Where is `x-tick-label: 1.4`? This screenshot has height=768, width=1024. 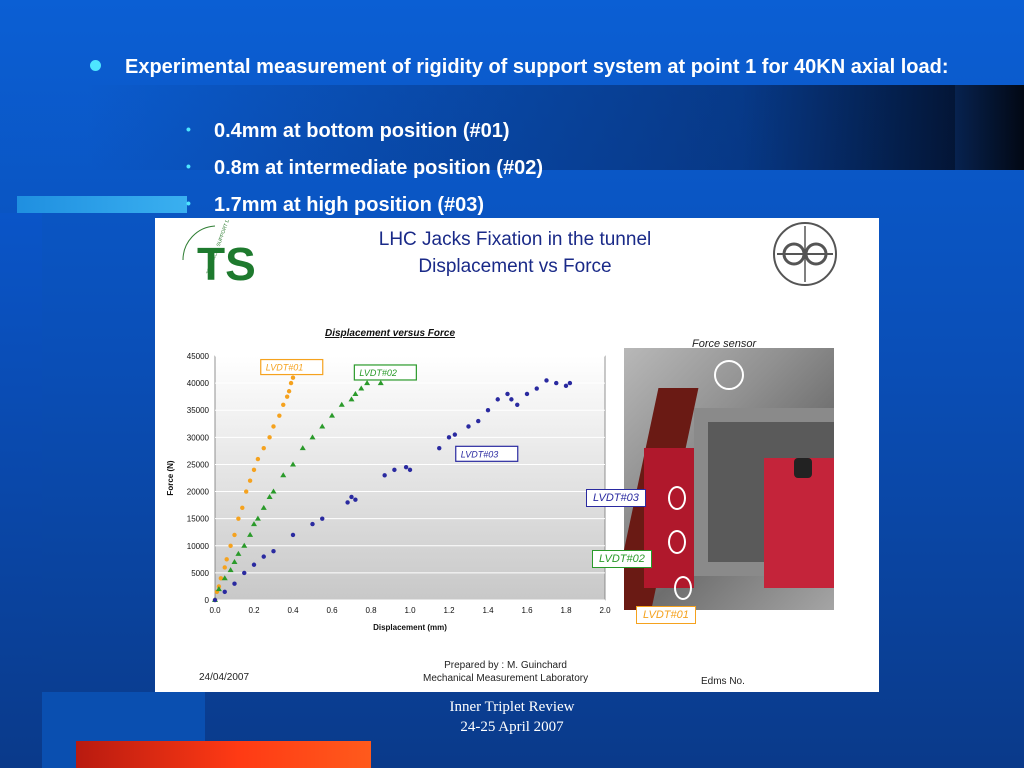
x-tick-label: 1.4 is located at coordinates (488, 610).